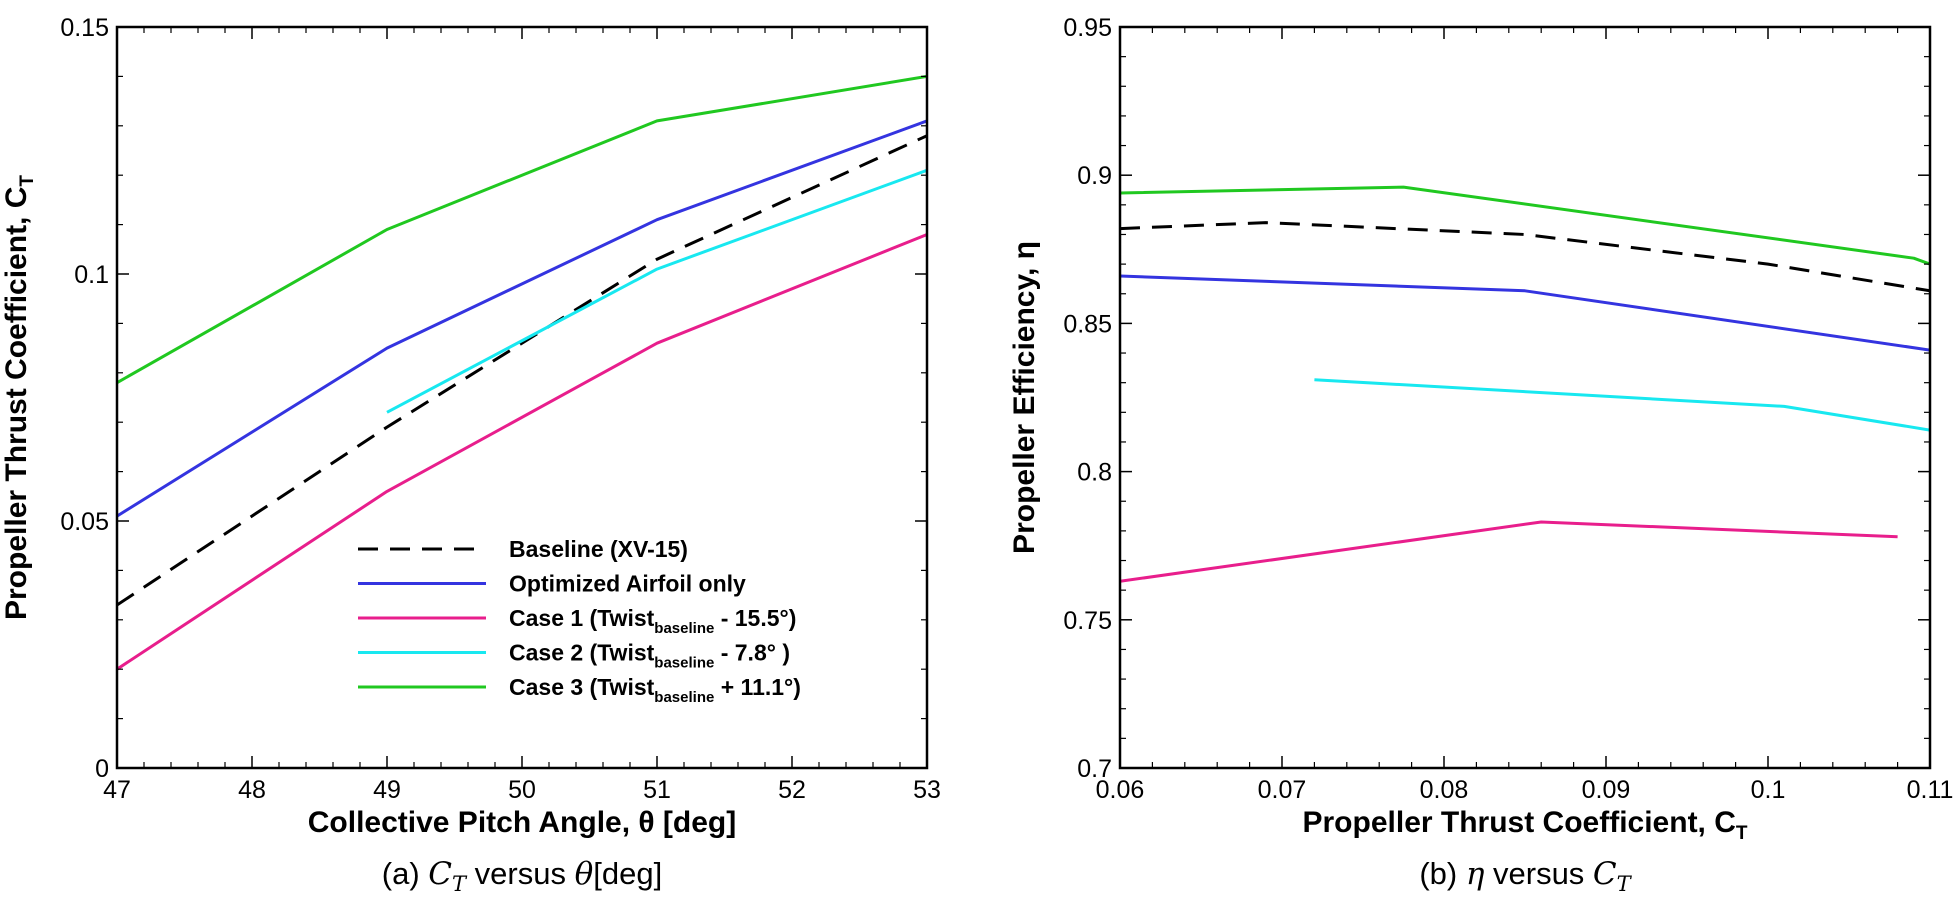 The width and height of the screenshot is (1960, 898). What do you see at coordinates (1087, 621) in the screenshot?
I see `y-tick-label: 0.75` at bounding box center [1087, 621].